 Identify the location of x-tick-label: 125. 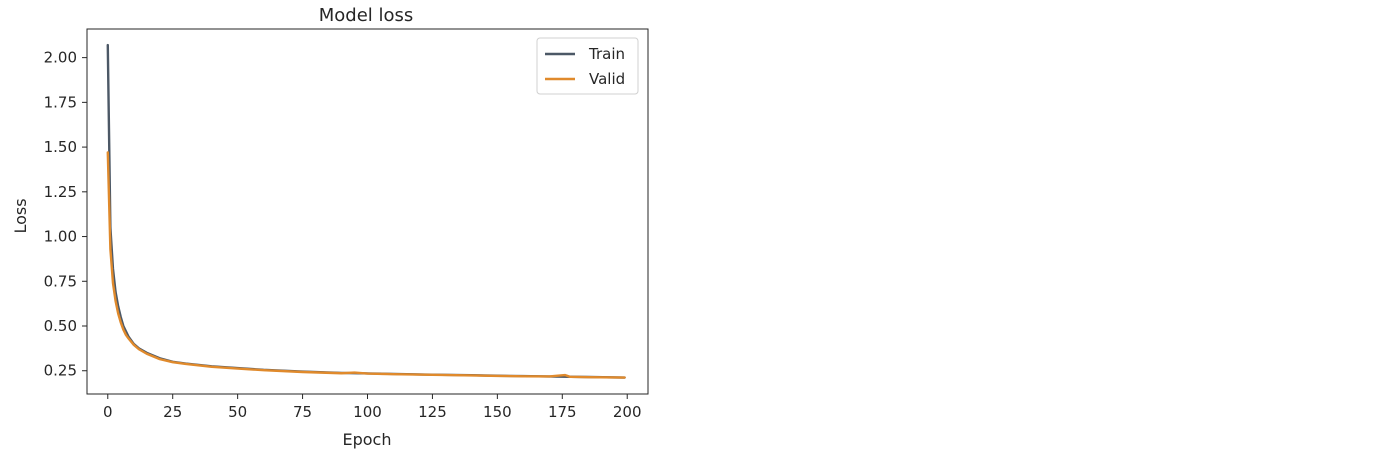
(432, 412).